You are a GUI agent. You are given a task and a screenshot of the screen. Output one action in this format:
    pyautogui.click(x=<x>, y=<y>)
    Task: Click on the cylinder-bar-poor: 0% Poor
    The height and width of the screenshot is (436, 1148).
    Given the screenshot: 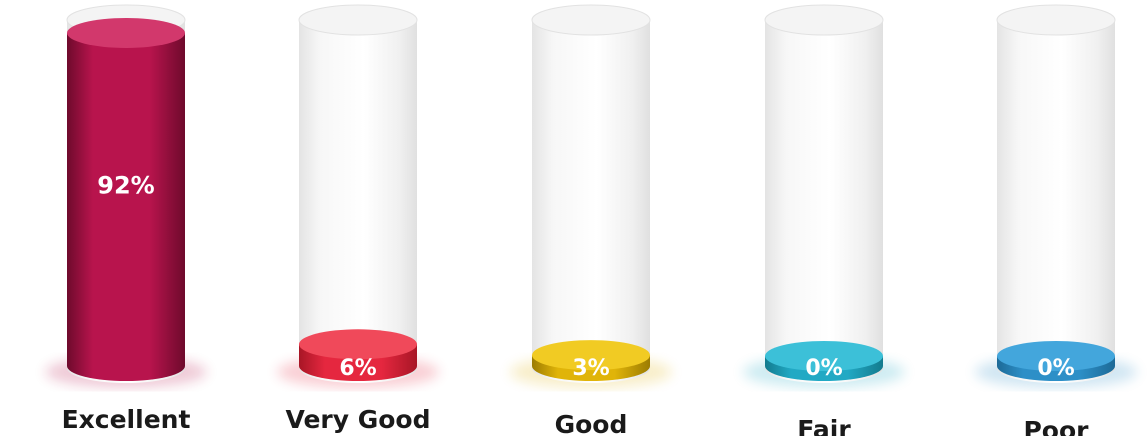 What is the action you would take?
    pyautogui.click(x=1056, y=220)
    